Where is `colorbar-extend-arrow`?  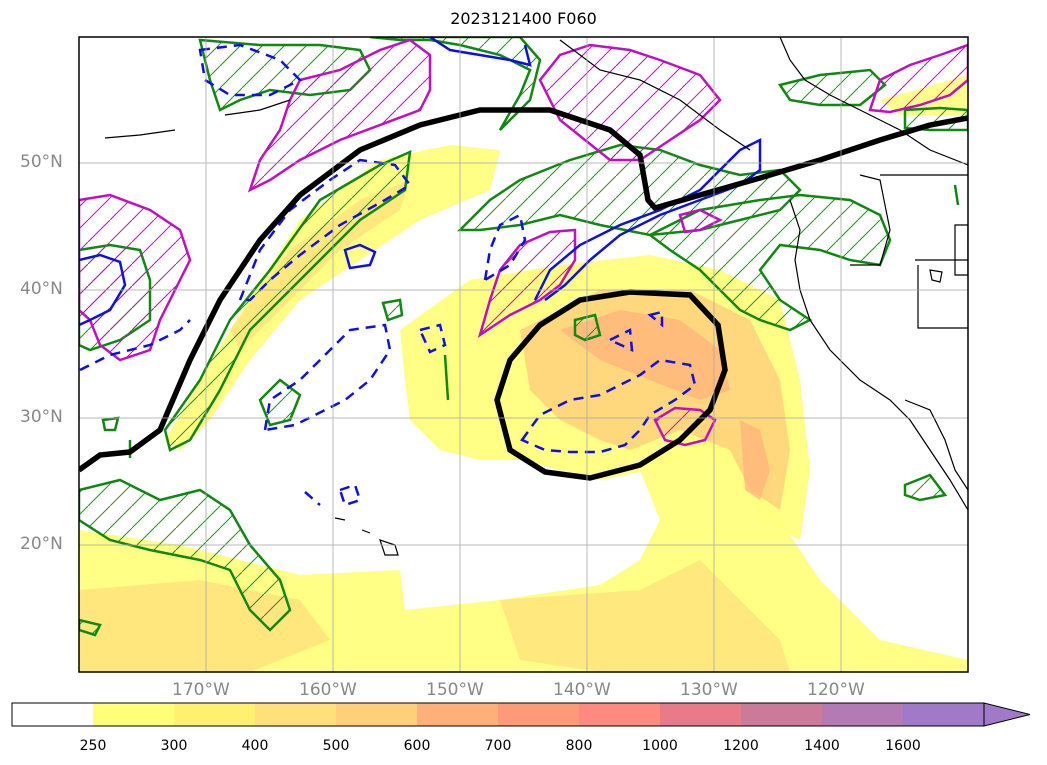 colorbar-extend-arrow is located at coordinates (1007, 714).